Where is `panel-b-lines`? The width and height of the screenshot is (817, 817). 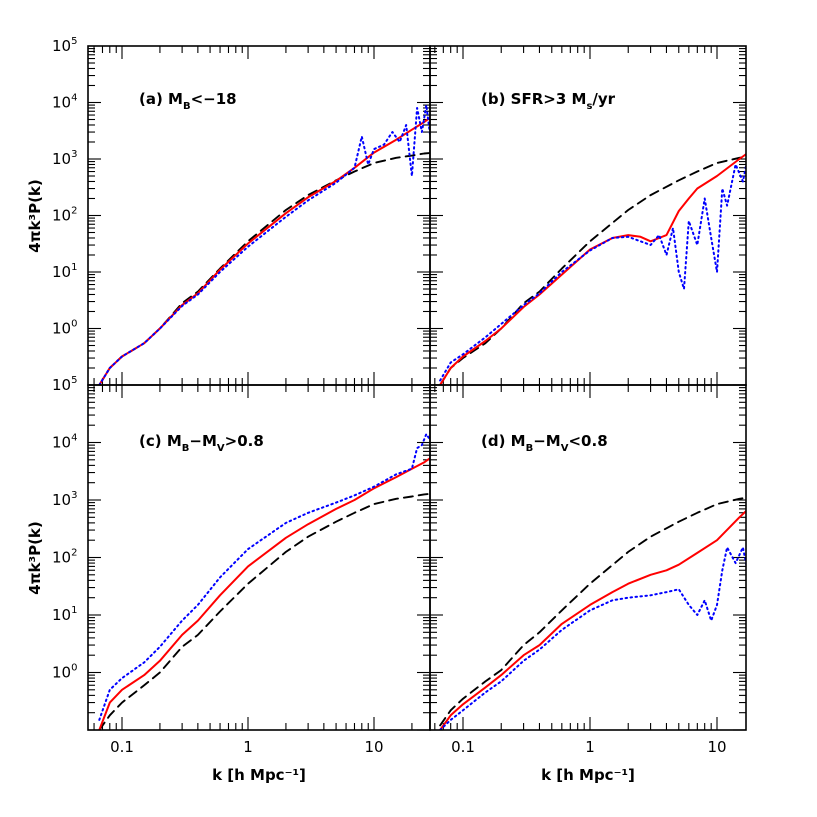 panel-b-lines is located at coordinates (592, 268).